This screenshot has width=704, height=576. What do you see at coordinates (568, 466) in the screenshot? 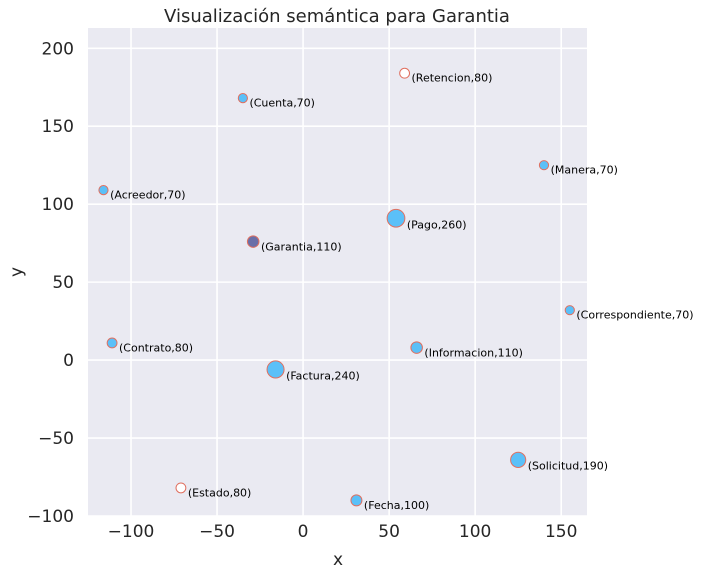
I see `point-label-solicitud: (Solicitud,190)` at bounding box center [568, 466].